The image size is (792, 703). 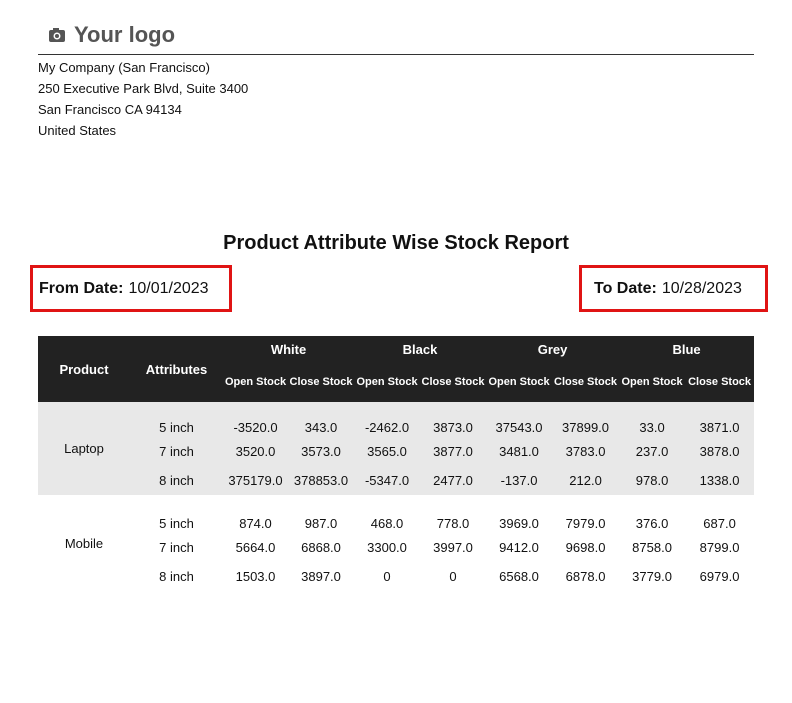 I want to click on group-header-blue: Blue, so click(x=687, y=349).